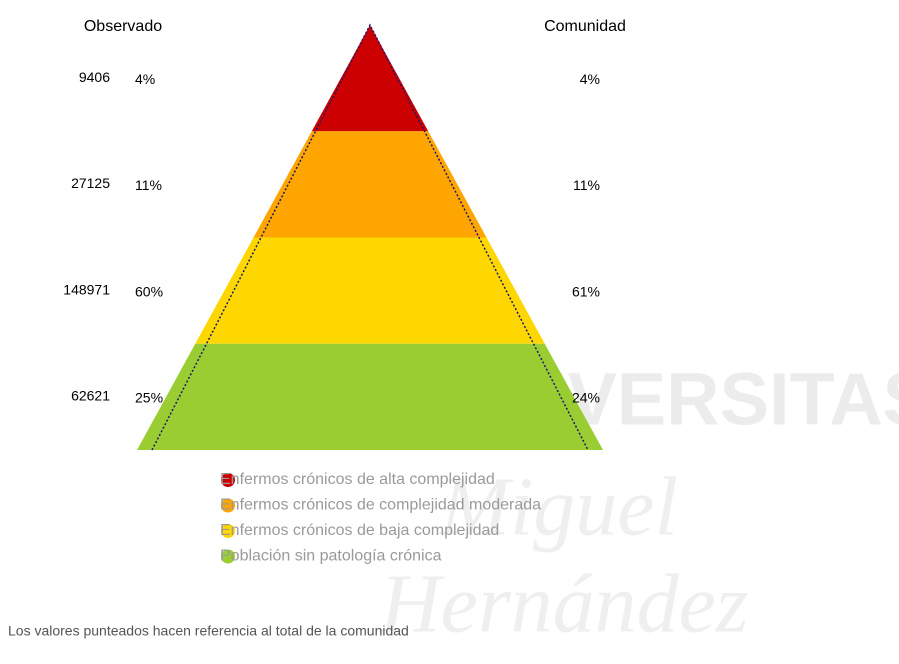 The image size is (899, 664). Describe the element at coordinates (145, 79) in the screenshot. I see `observed-percent: 4%` at that location.